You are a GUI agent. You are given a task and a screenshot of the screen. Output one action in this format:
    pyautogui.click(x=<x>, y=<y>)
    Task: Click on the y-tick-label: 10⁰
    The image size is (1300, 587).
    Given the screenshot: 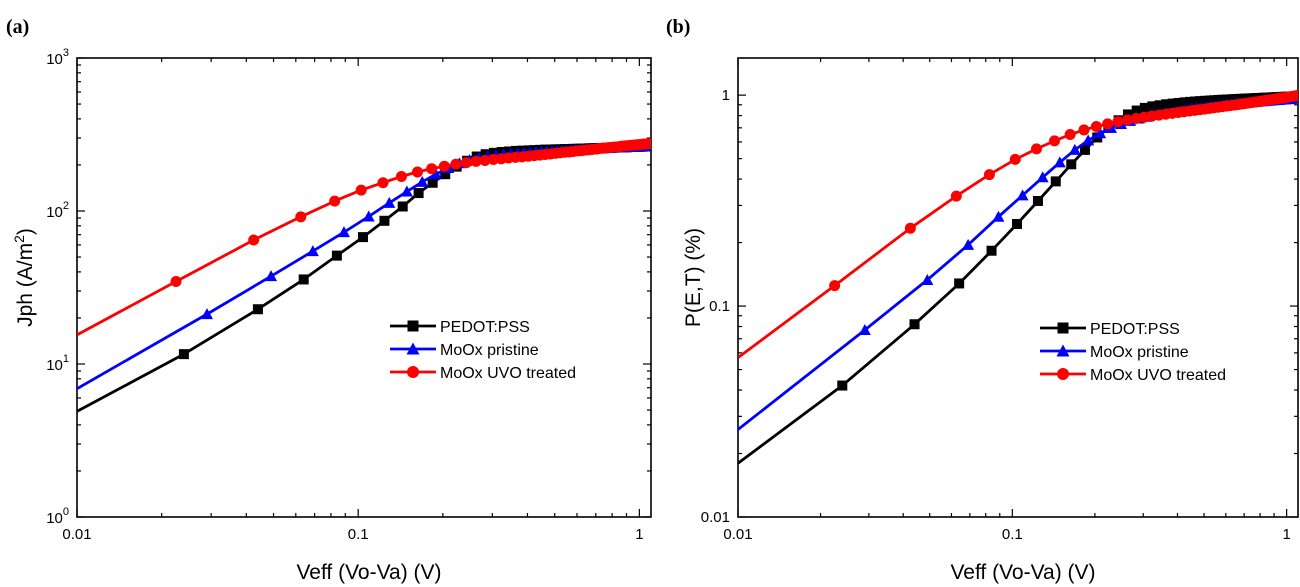 What is the action you would take?
    pyautogui.click(x=57, y=516)
    